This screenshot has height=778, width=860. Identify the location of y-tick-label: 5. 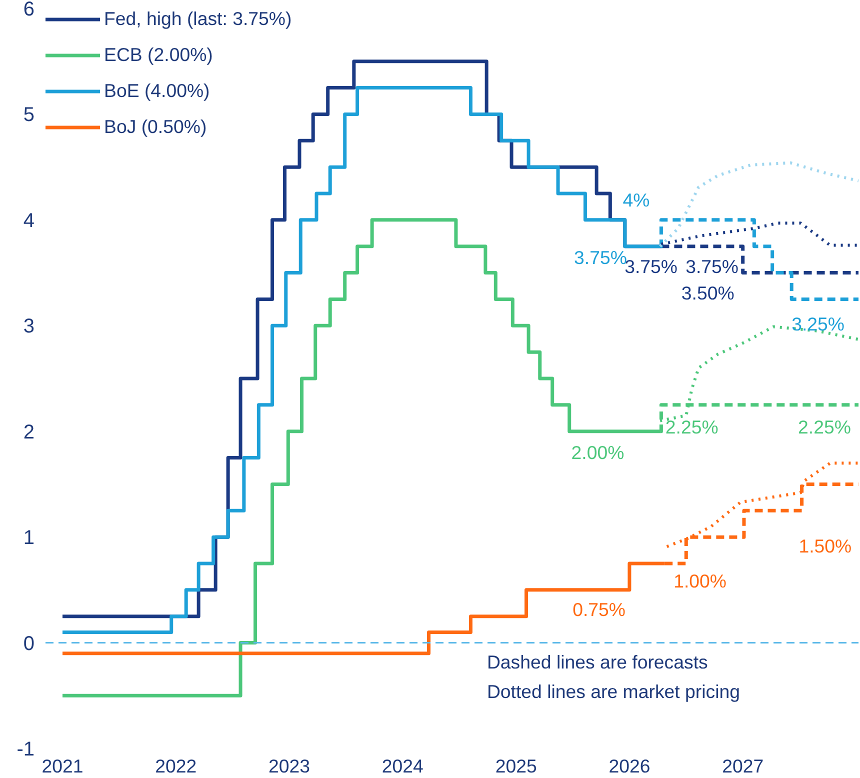
(28, 115).